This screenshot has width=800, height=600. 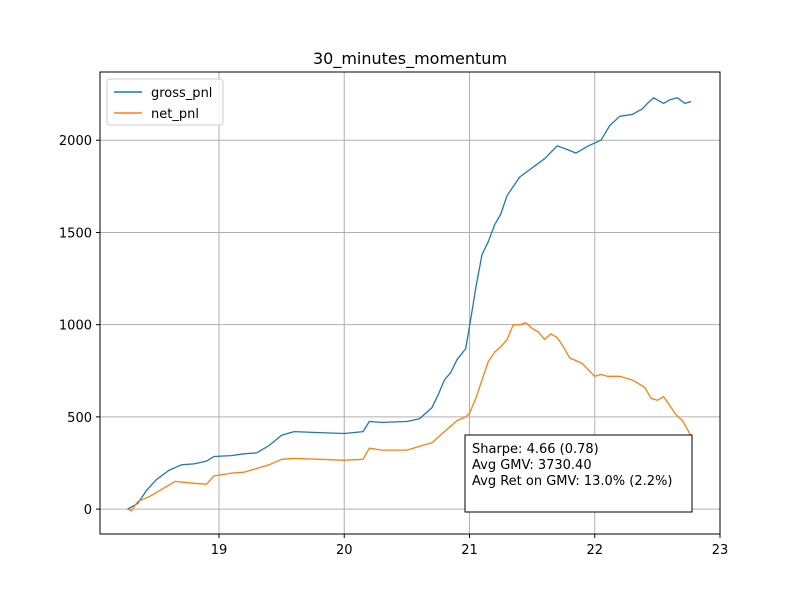 I want to click on stats-sharpe: Sharpe: 4.66 (0.78), so click(x=535, y=449).